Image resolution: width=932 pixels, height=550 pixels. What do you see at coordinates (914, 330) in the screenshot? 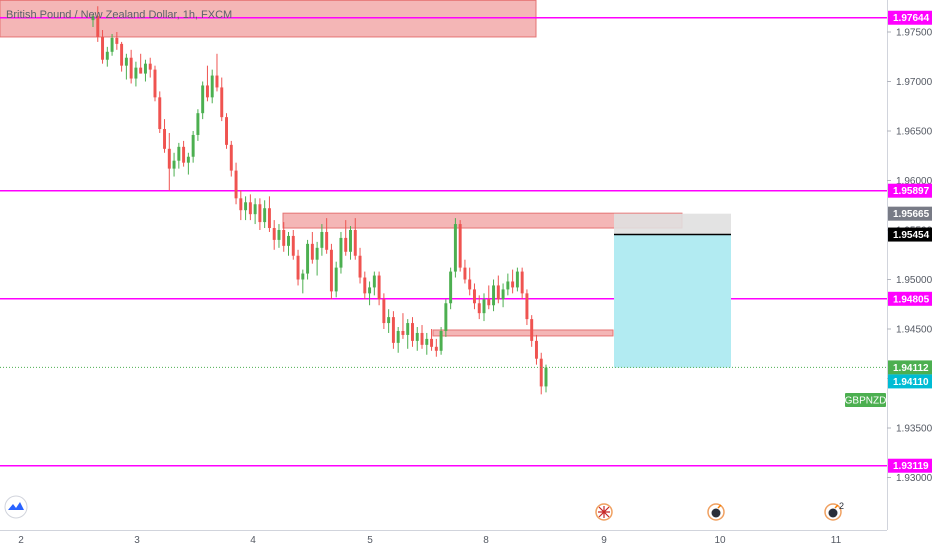
I see `y-tick-label: 1.94500` at bounding box center [914, 330].